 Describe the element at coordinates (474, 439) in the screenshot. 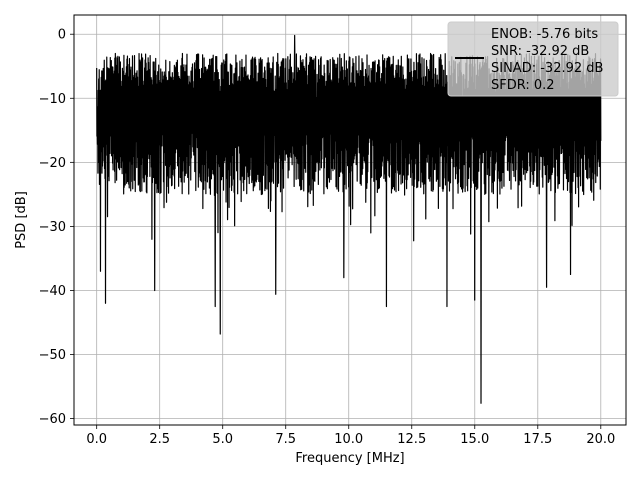

I see `x-tick-label: 15.0` at that location.